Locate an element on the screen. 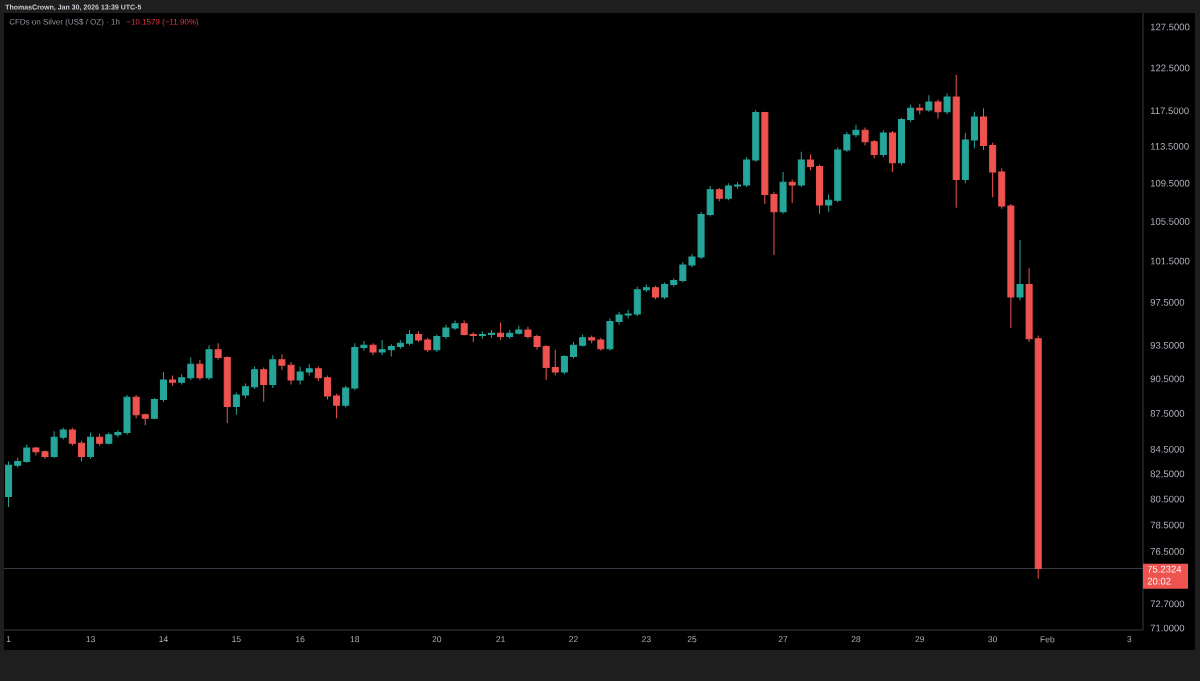 The image size is (1200, 681). x-tick-label: 13 is located at coordinates (90, 639).